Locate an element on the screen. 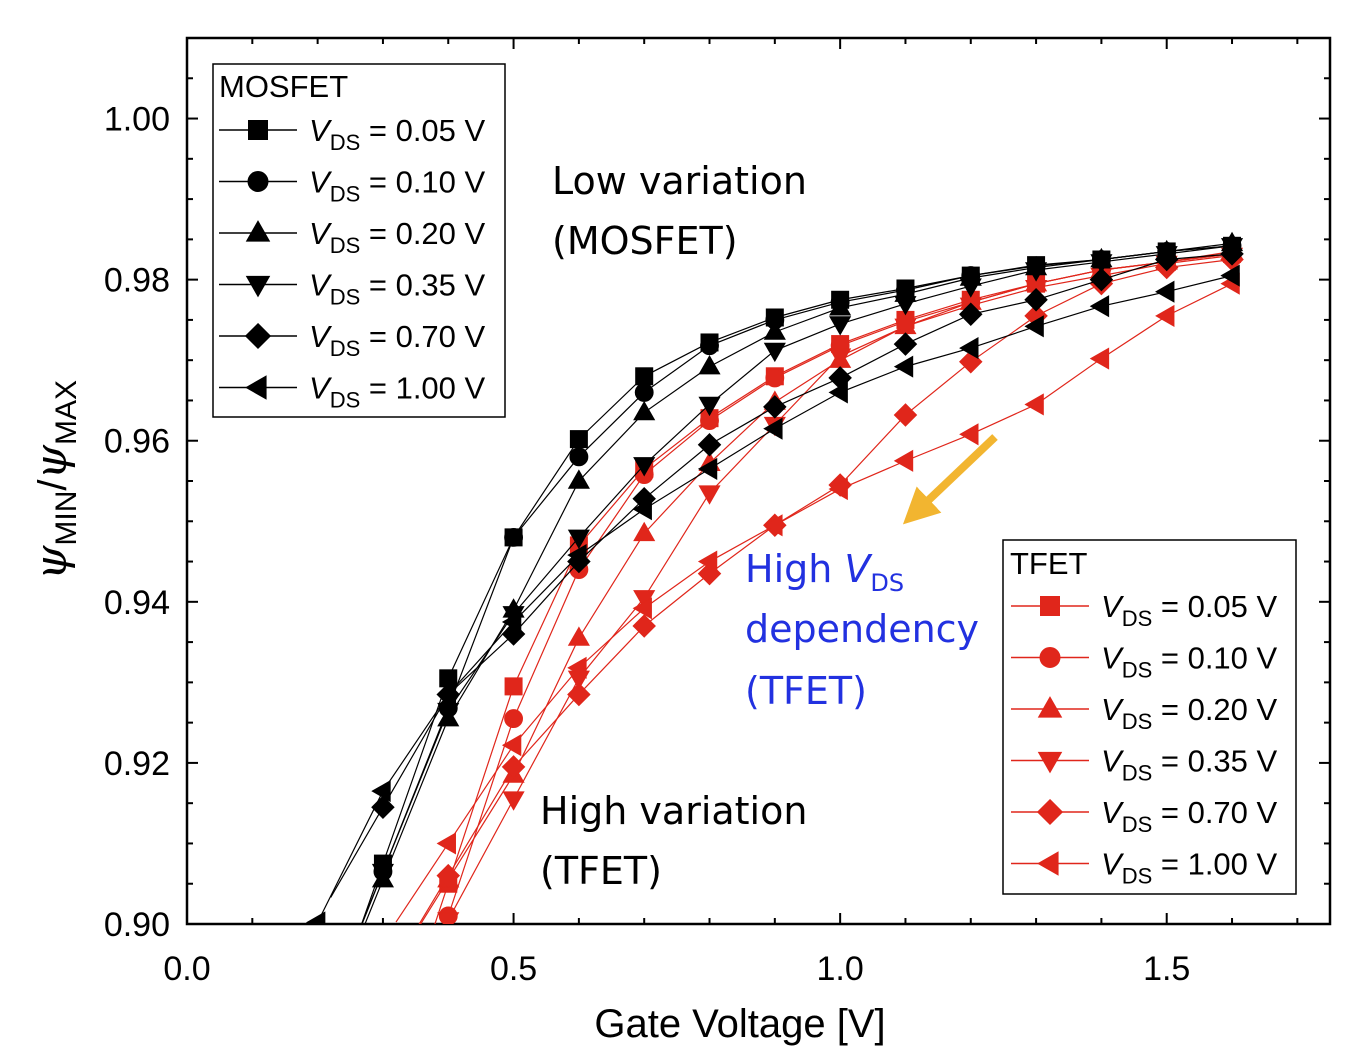 The image size is (1366, 1060). legend-label: VDS = 0.35 V is located at coordinates (397, 289).